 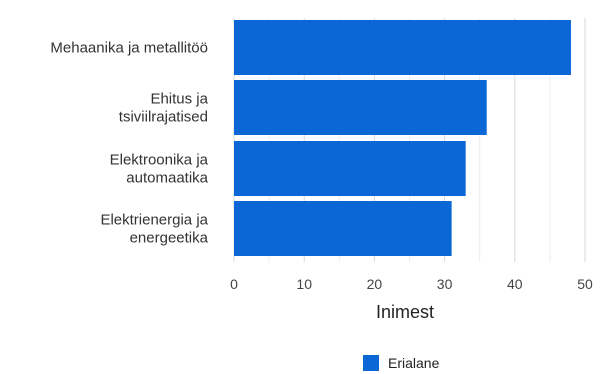 I want to click on category-label: Mehaanika ja metallitöö, so click(x=129, y=48).